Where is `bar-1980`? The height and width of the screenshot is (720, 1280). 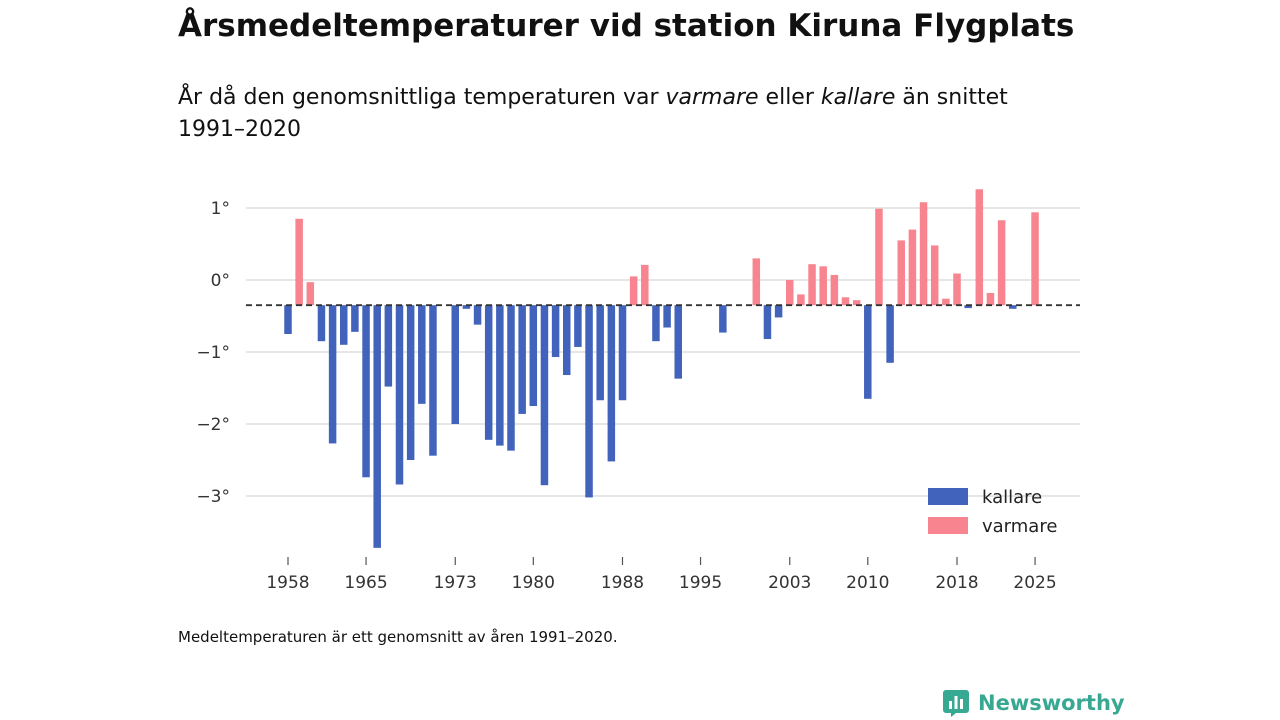 bar-1980 is located at coordinates (533, 355).